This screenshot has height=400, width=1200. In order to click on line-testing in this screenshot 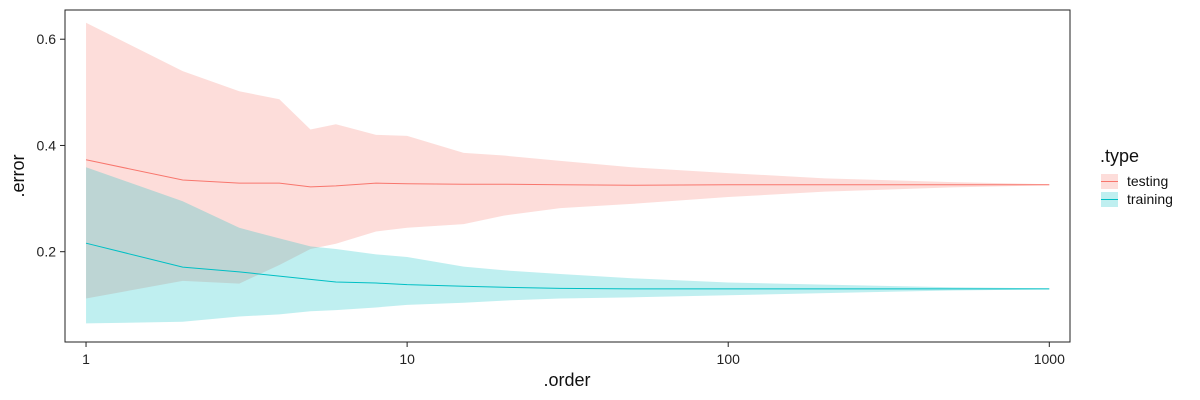, I will do `click(567, 173)`.